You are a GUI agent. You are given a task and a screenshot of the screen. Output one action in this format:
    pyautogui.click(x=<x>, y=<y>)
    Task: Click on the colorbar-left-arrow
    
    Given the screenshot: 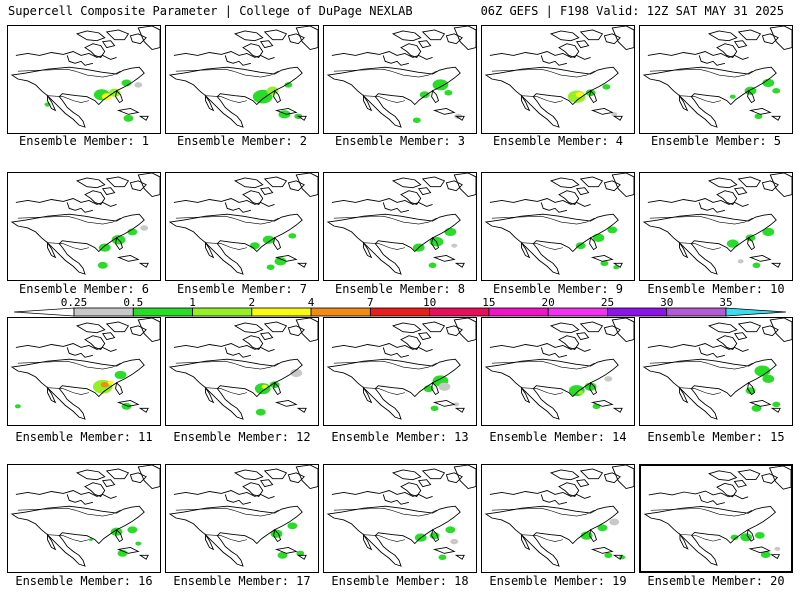 What is the action you would take?
    pyautogui.click(x=44, y=312)
    